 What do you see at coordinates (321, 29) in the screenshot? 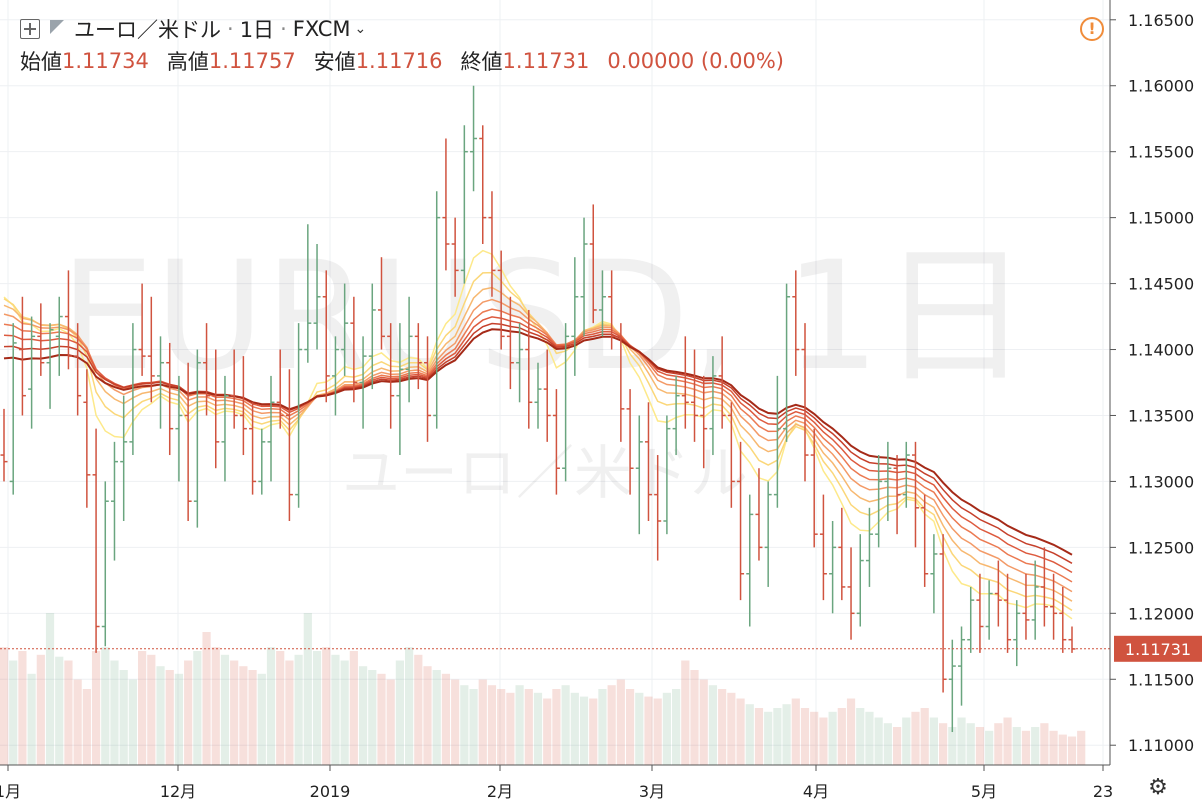
I see `exchange-label: FXCM` at bounding box center [321, 29].